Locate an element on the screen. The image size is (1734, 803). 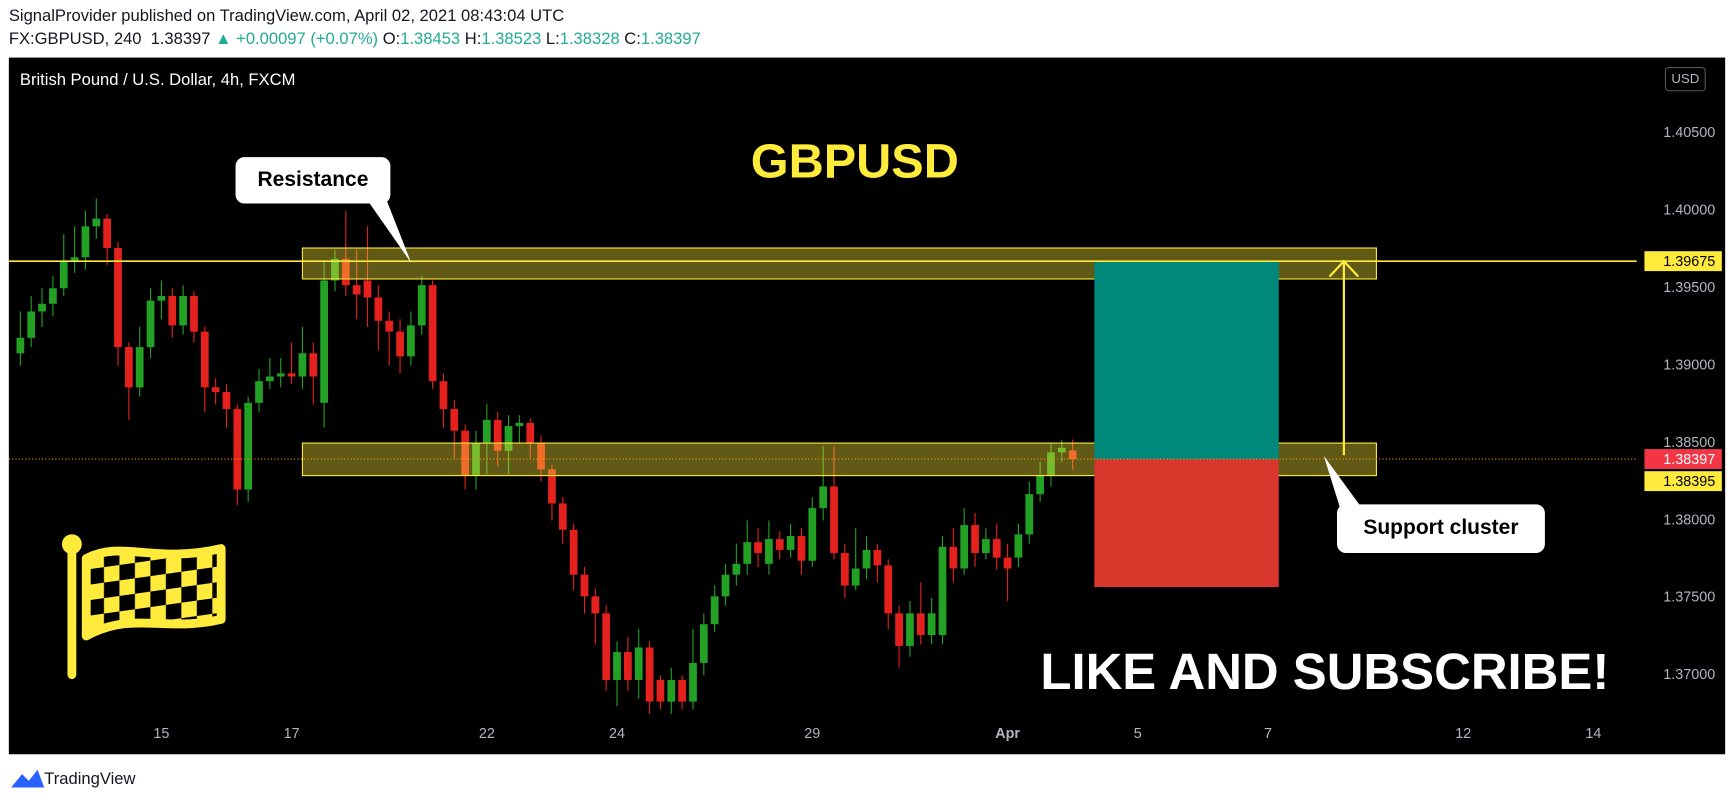
chart-title: British Pound / U.S. Dollar, 4h, FXCM is located at coordinates (157, 79).